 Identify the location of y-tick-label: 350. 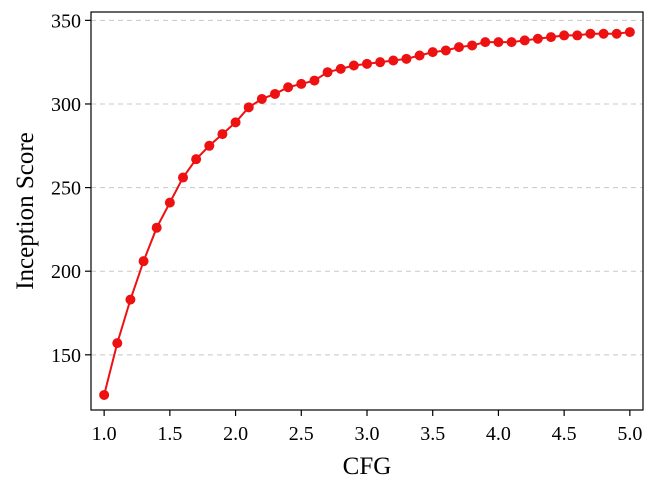
(66, 21).